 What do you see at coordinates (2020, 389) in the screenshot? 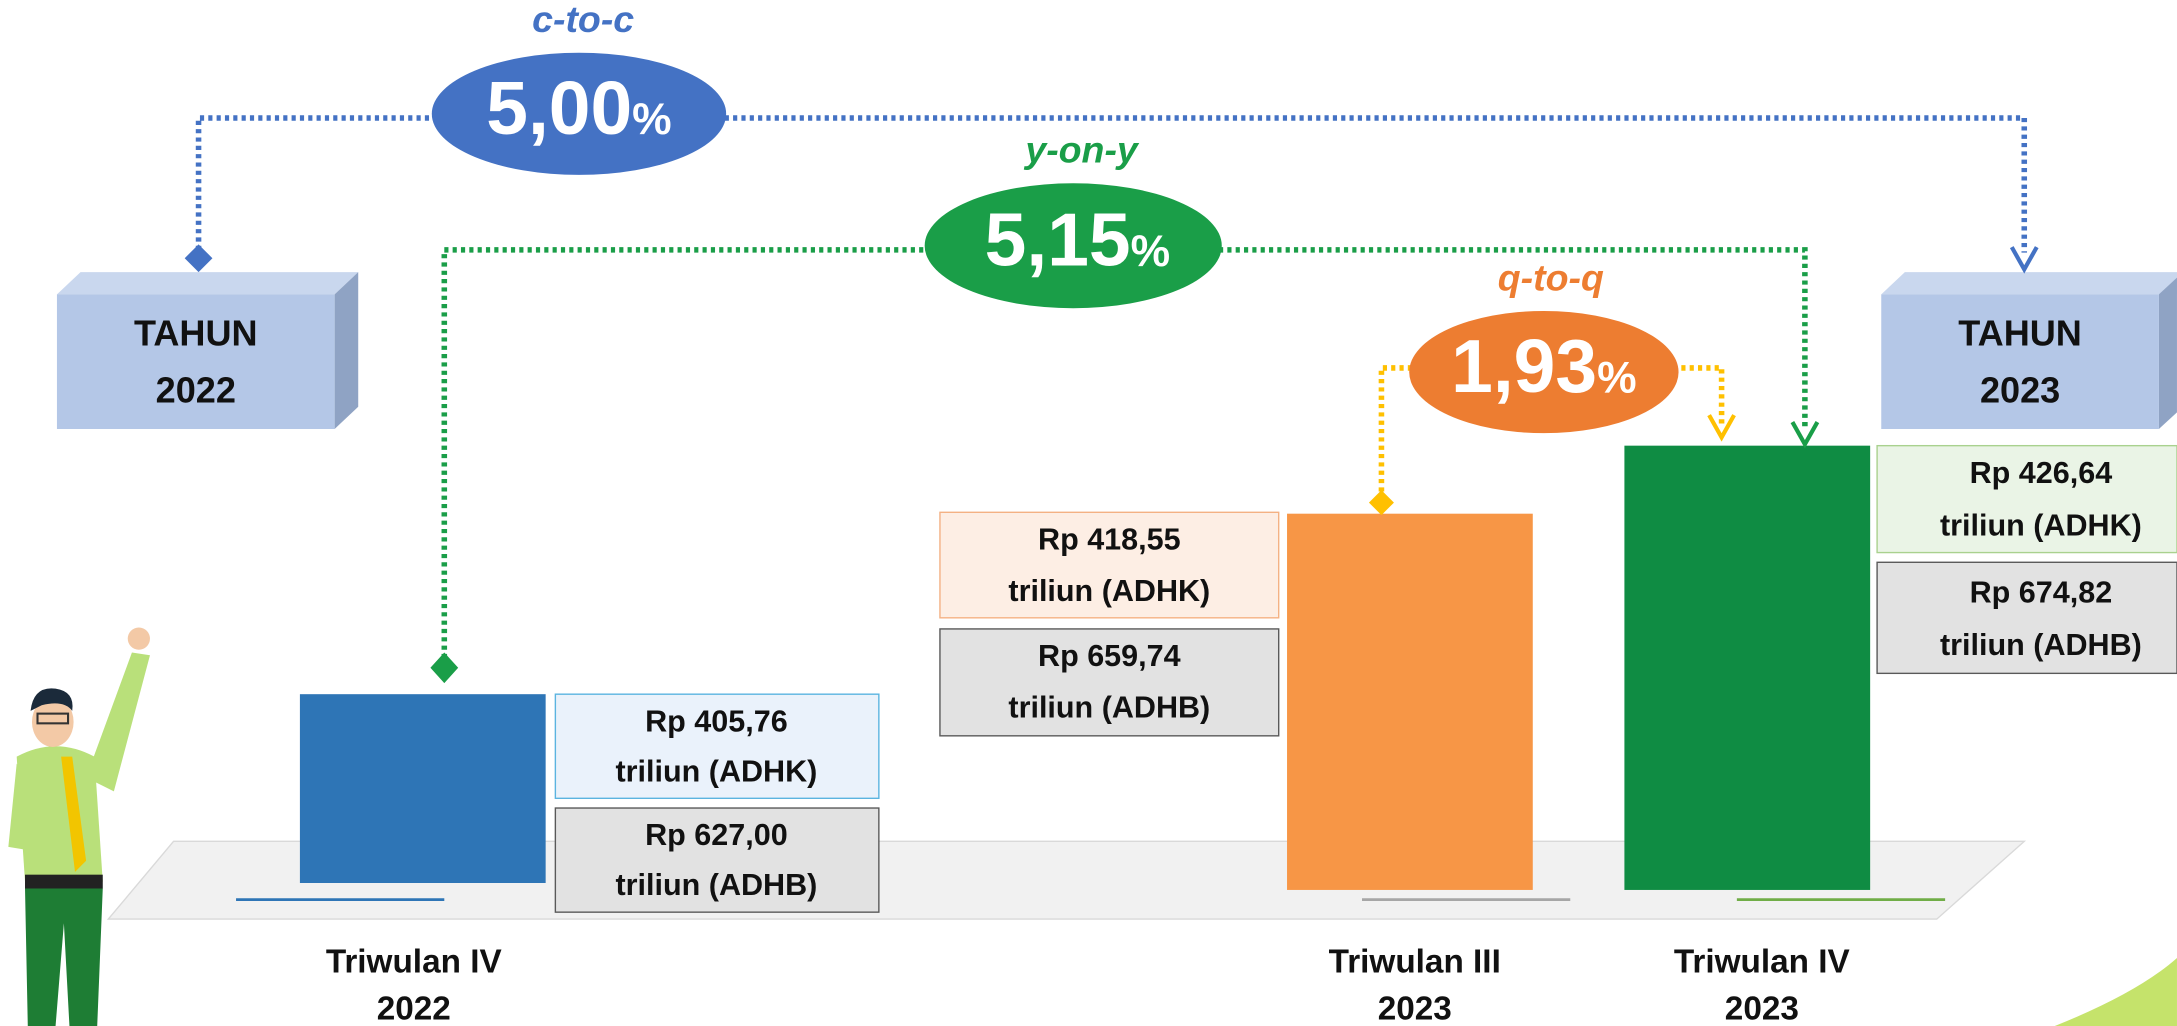
I see `year-label: 2023` at bounding box center [2020, 389].